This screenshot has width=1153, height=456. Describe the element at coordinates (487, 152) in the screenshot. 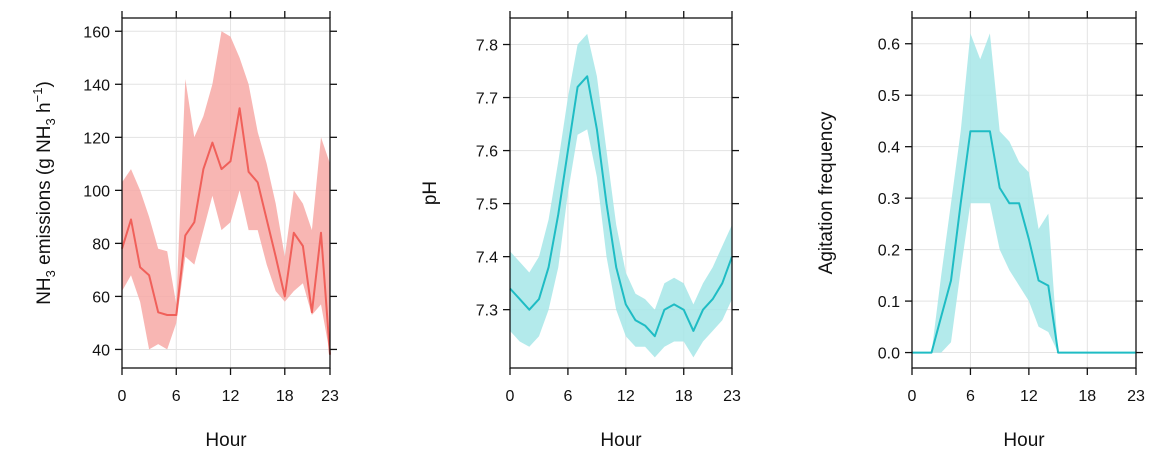

I see `y-tick-label: 7.6` at that location.